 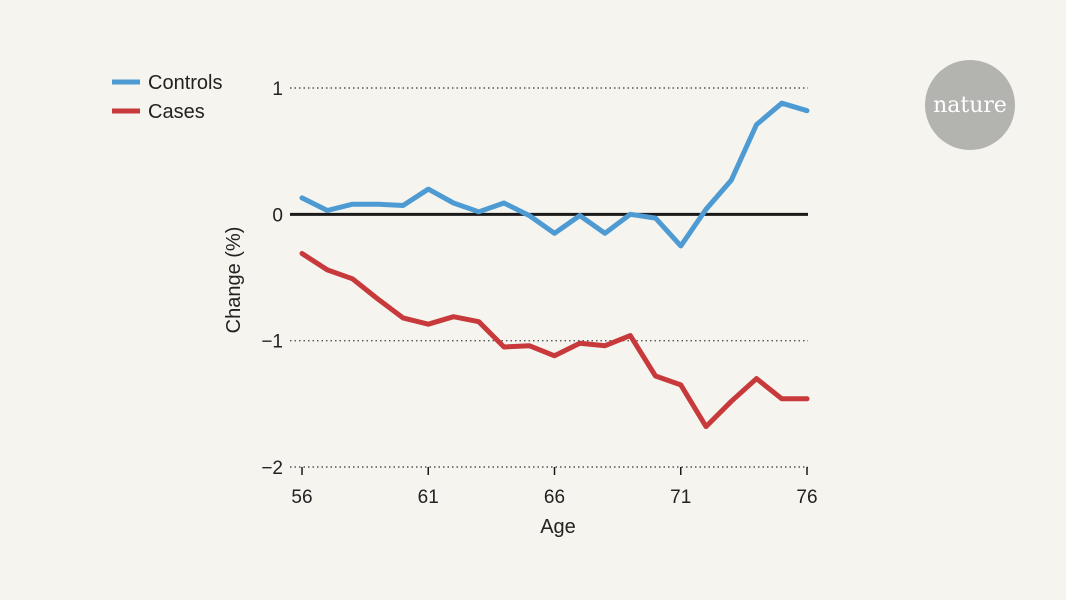 I want to click on legend-label-controls: Controls, so click(x=185, y=83).